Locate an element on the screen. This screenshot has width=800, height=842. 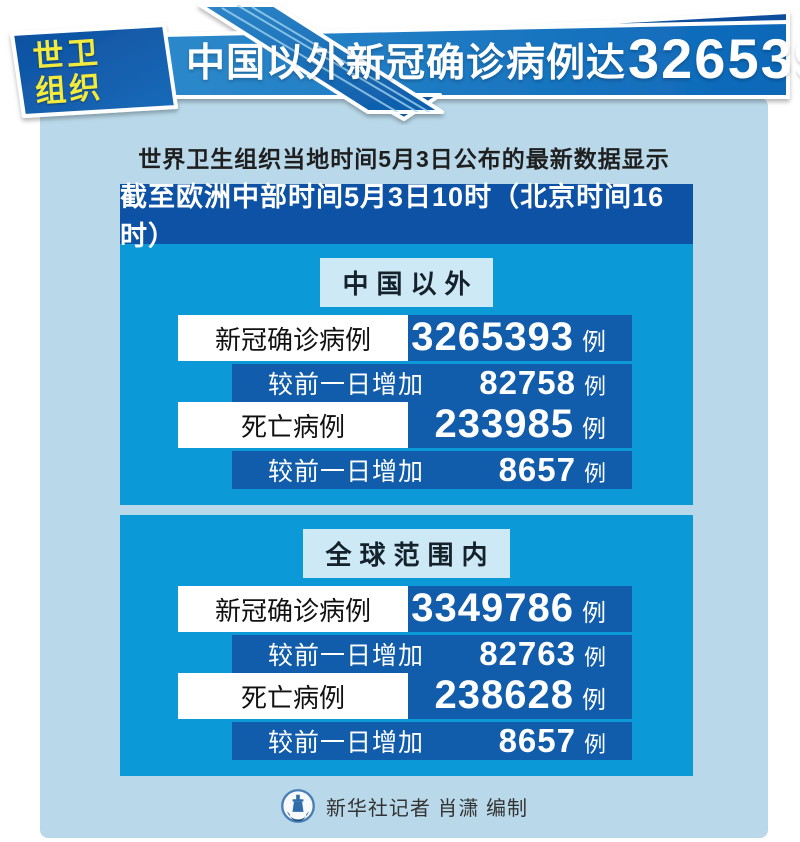
time-bar: 截至欧洲中部时间5月3日10时（北京时间16时） is located at coordinates (406, 216).